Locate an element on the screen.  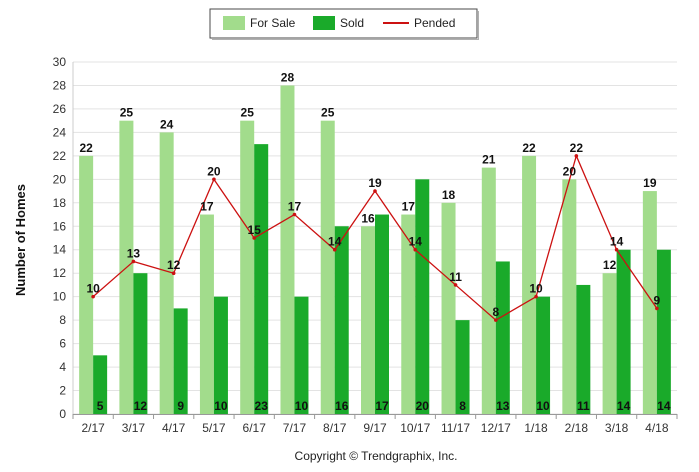
x-tick-label: 2/17 is located at coordinates (93, 428).